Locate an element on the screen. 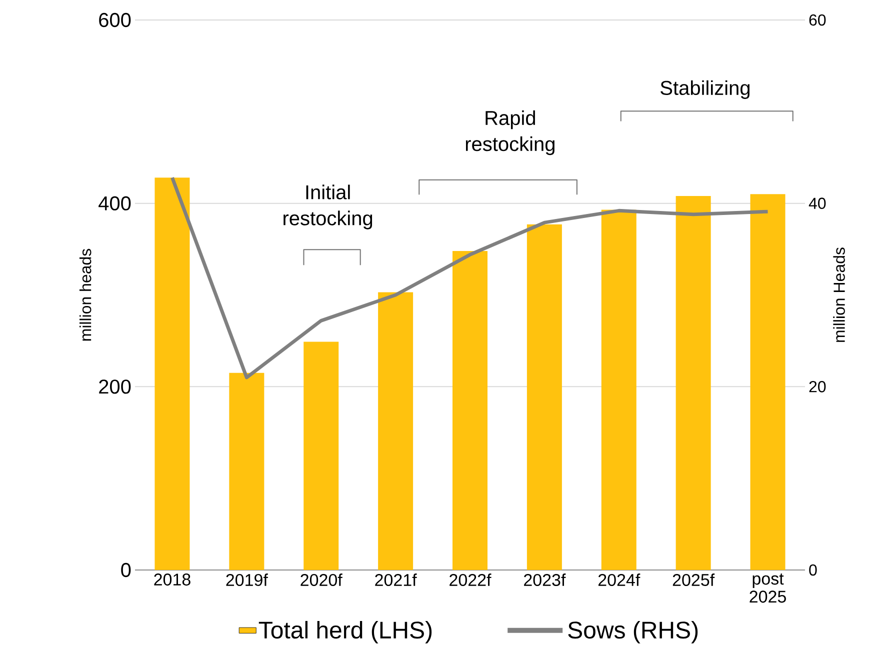  x-tick-label: 2023f is located at coordinates (545, 580).